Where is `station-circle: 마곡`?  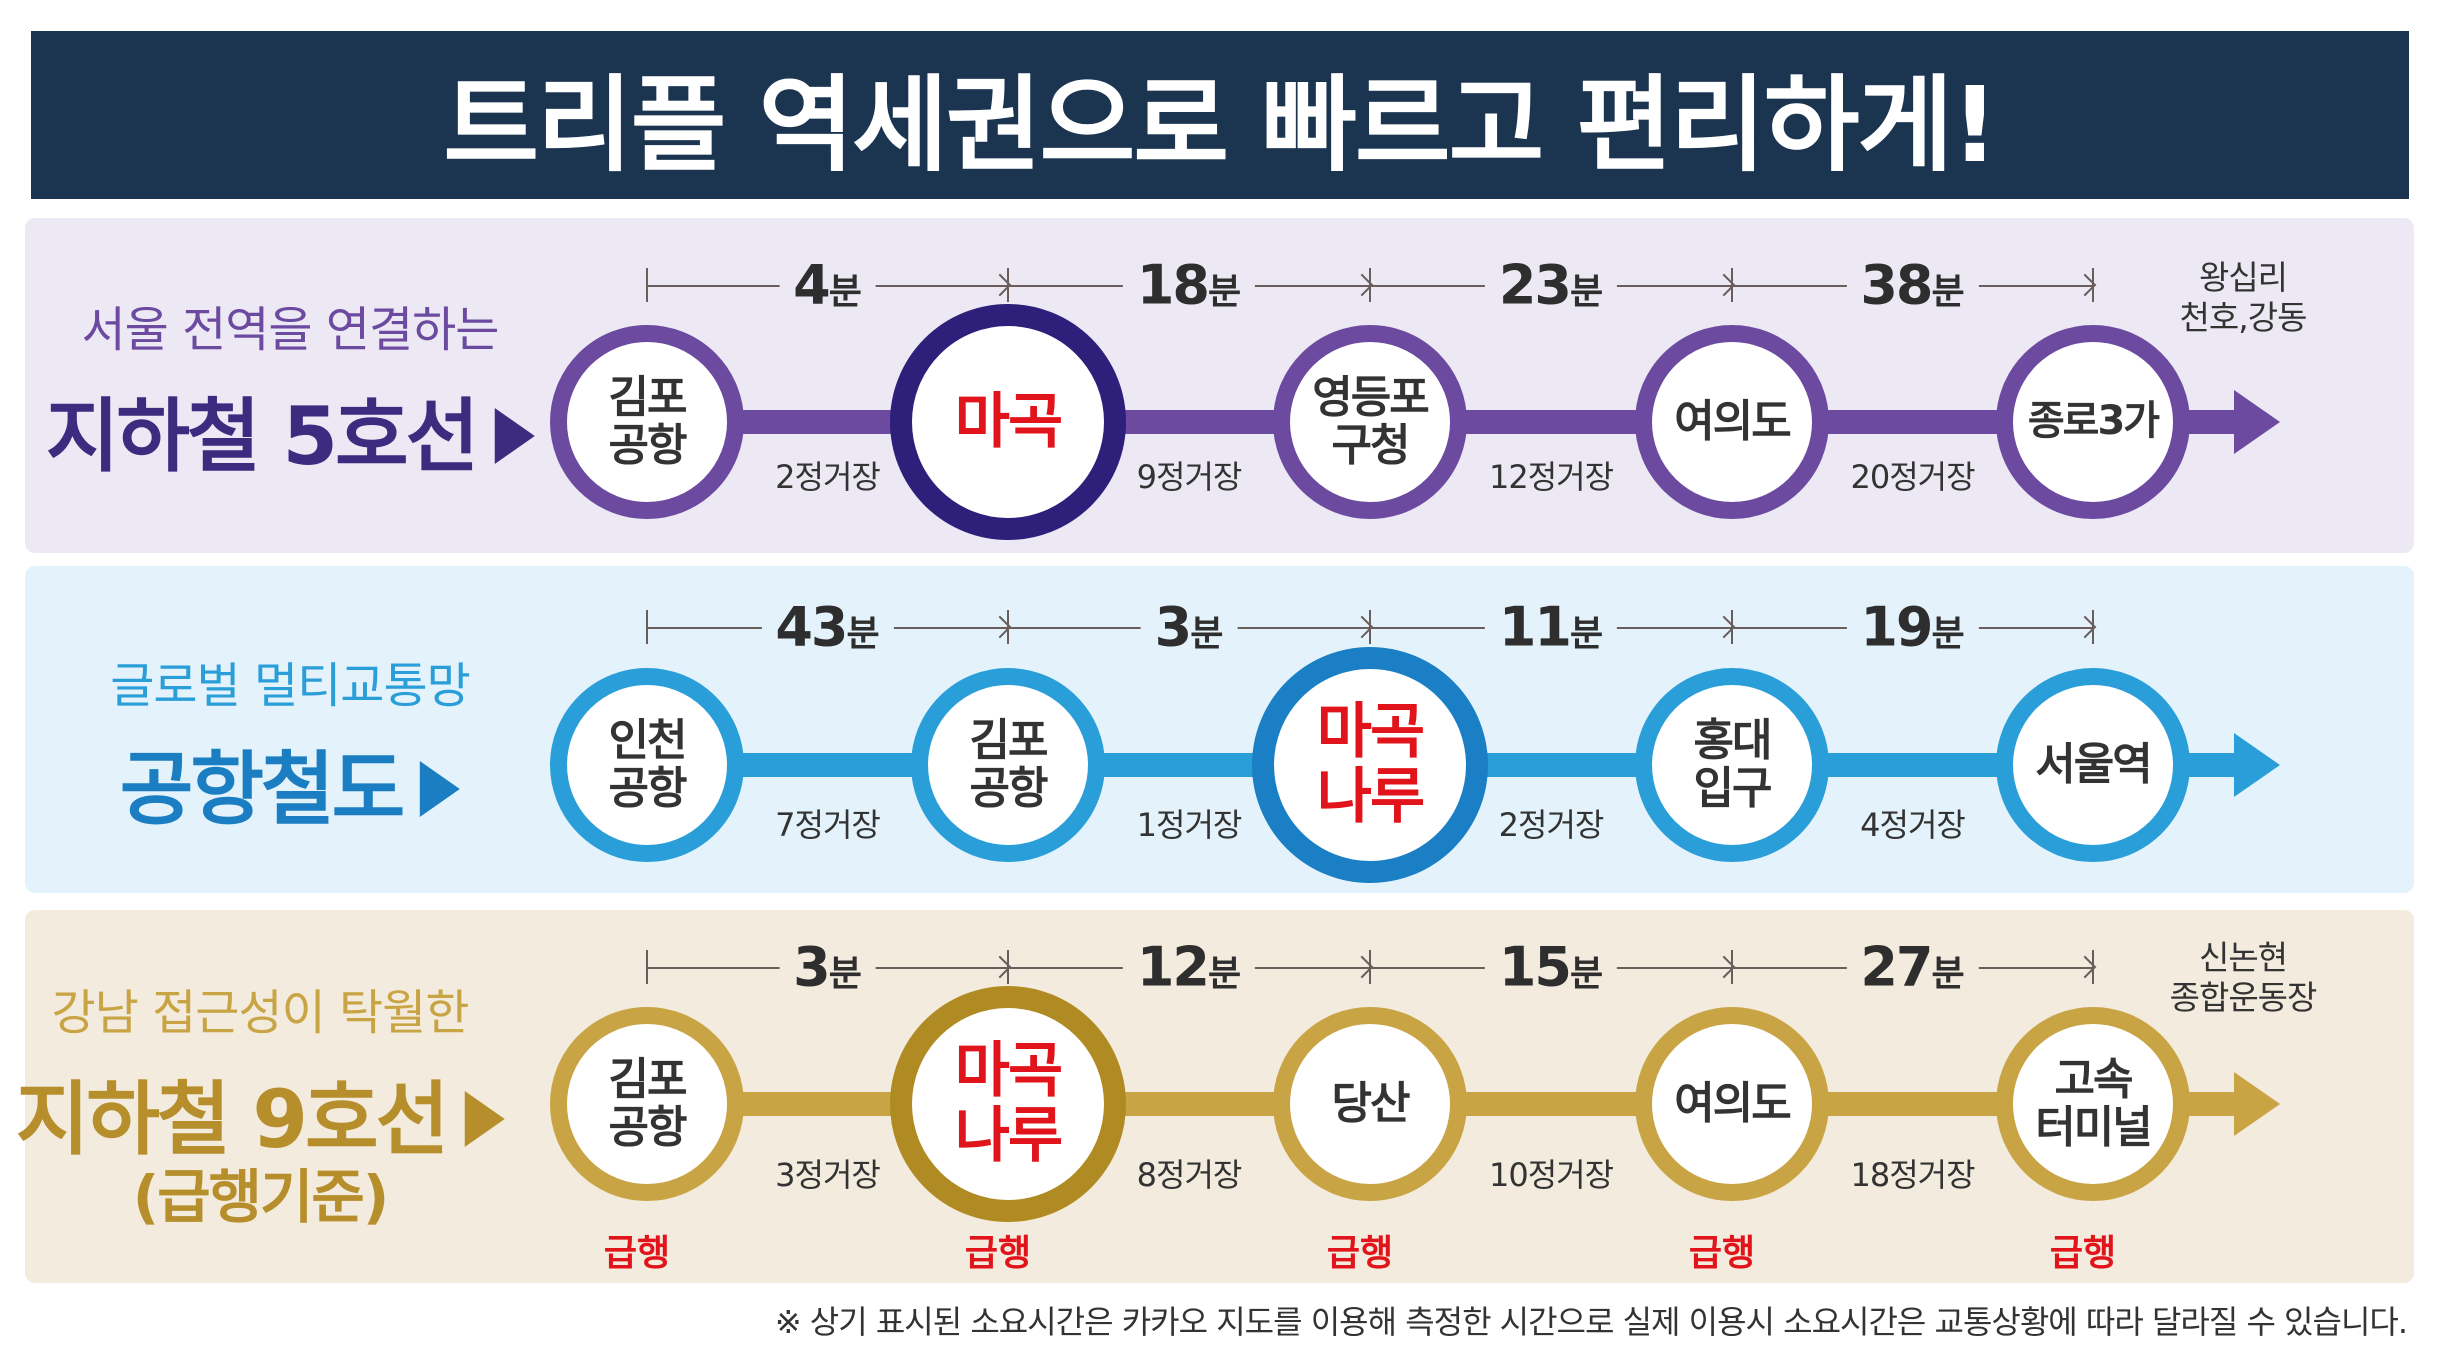 station-circle: 마곡 is located at coordinates (1008, 422).